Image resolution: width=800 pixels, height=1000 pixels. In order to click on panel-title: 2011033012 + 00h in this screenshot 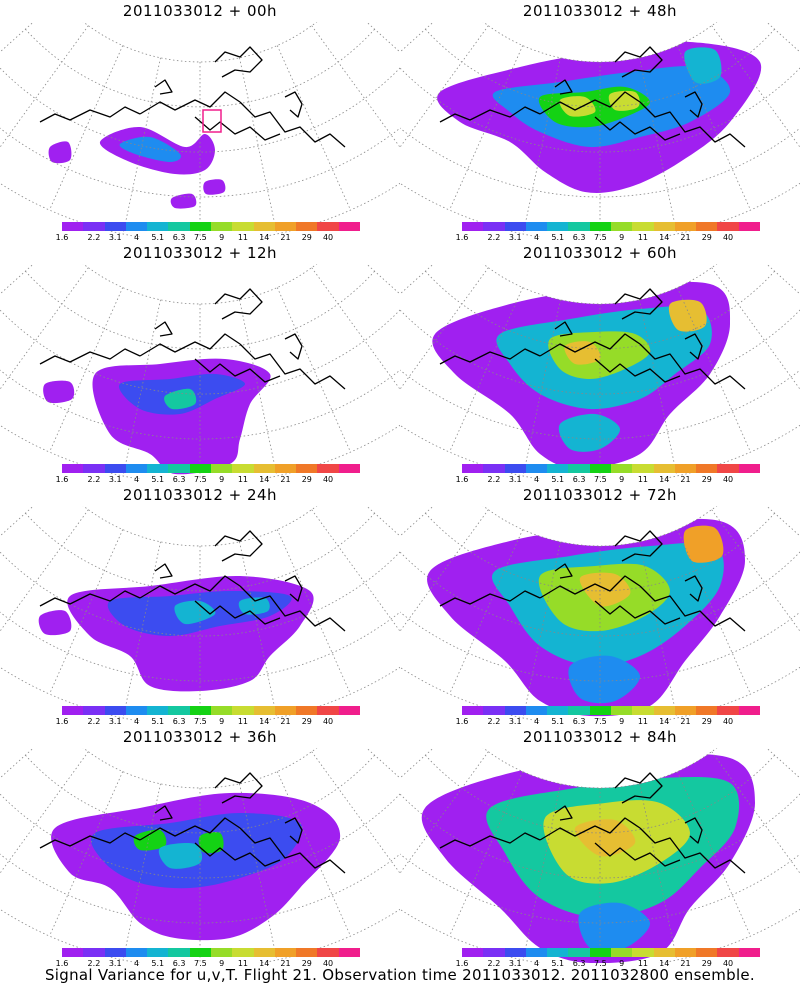, I will do `click(200, 11)`.